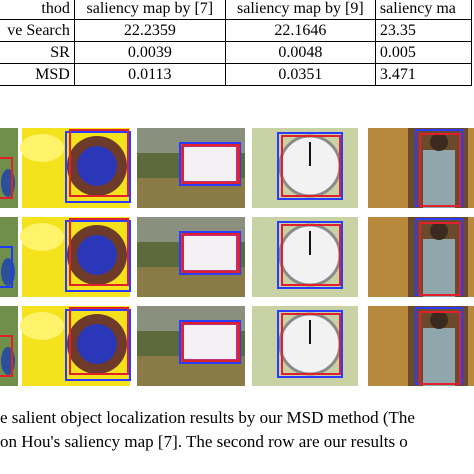 Image resolution: width=474 pixels, height=474 pixels. Describe the element at coordinates (37, 52) in the screenshot. I see `cell: SR` at that location.